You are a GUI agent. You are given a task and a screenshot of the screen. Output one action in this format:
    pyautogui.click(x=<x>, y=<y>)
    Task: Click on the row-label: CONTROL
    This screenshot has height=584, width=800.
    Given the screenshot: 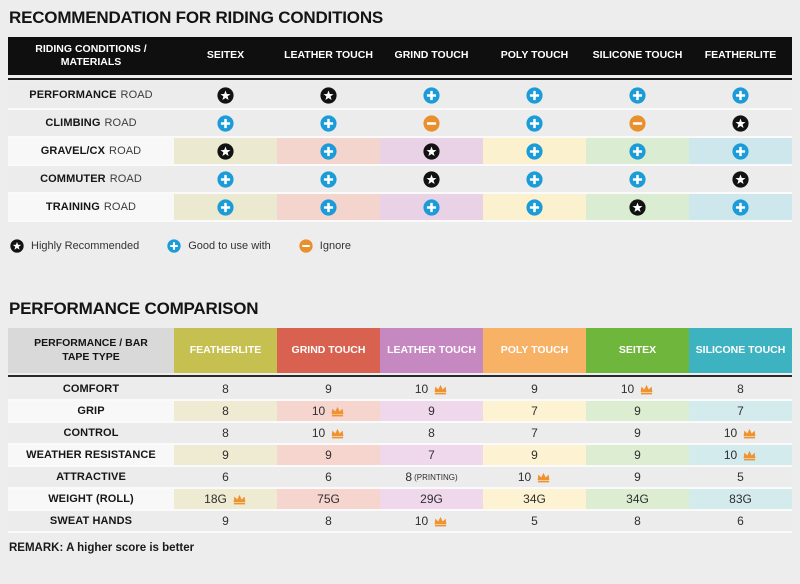 What is the action you would take?
    pyautogui.click(x=91, y=433)
    